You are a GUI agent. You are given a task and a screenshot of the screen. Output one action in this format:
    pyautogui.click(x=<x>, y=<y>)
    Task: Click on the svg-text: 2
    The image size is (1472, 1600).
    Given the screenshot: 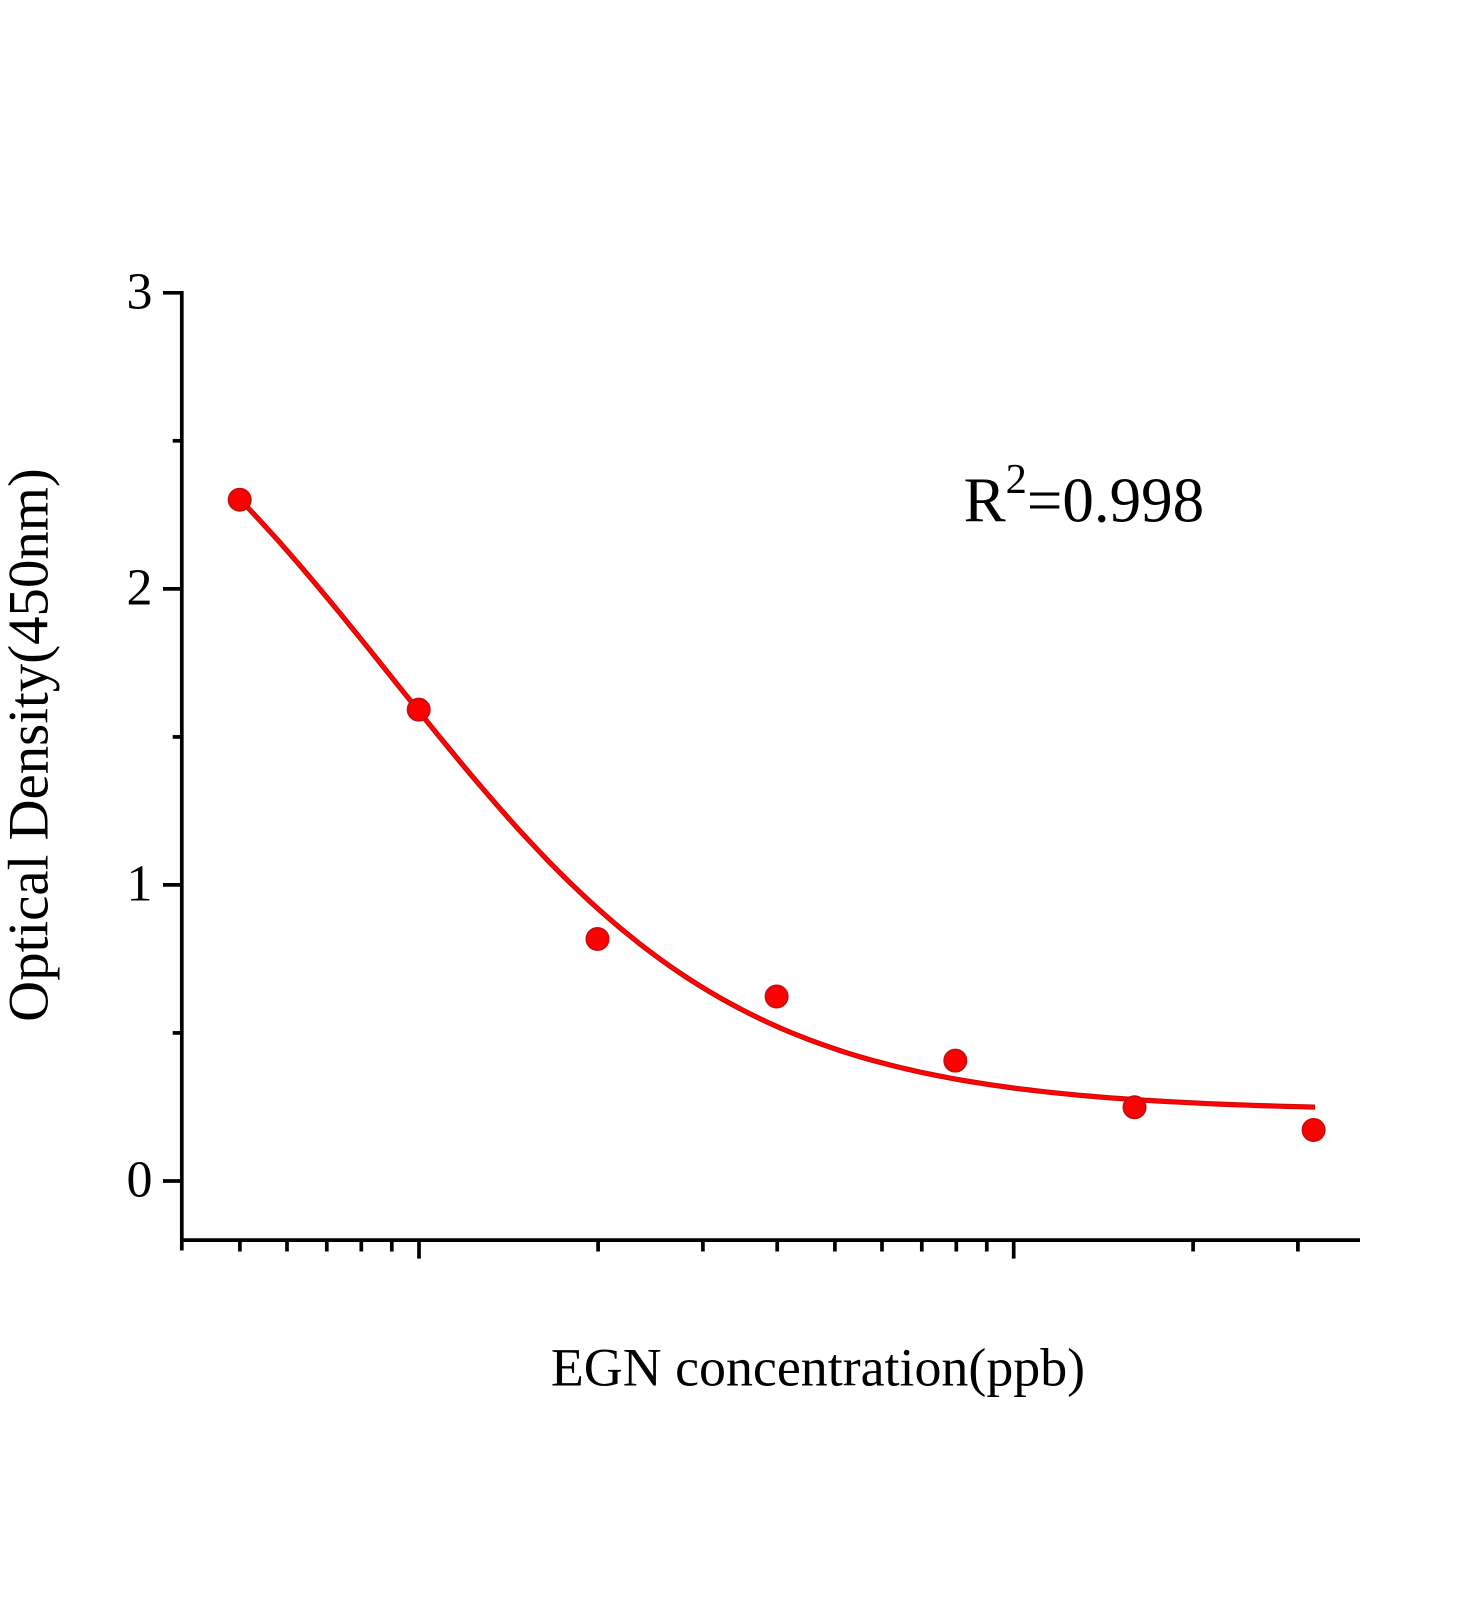 What is the action you would take?
    pyautogui.click(x=140, y=587)
    